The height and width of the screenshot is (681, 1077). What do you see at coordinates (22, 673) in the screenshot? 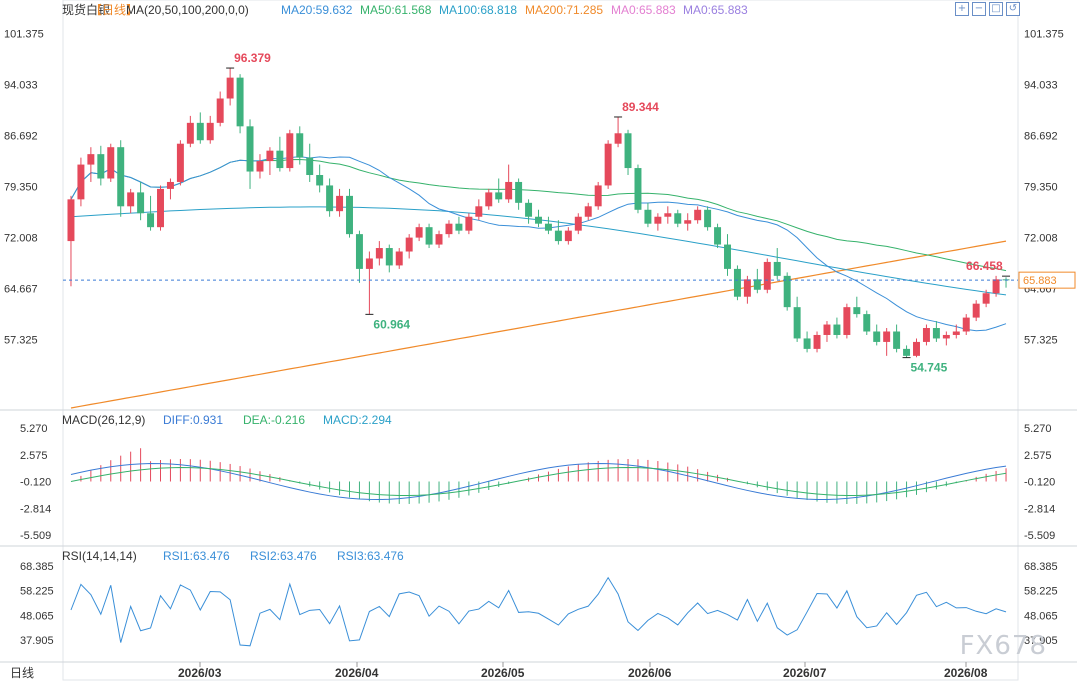
I see `period-selector: 日线` at bounding box center [22, 673].